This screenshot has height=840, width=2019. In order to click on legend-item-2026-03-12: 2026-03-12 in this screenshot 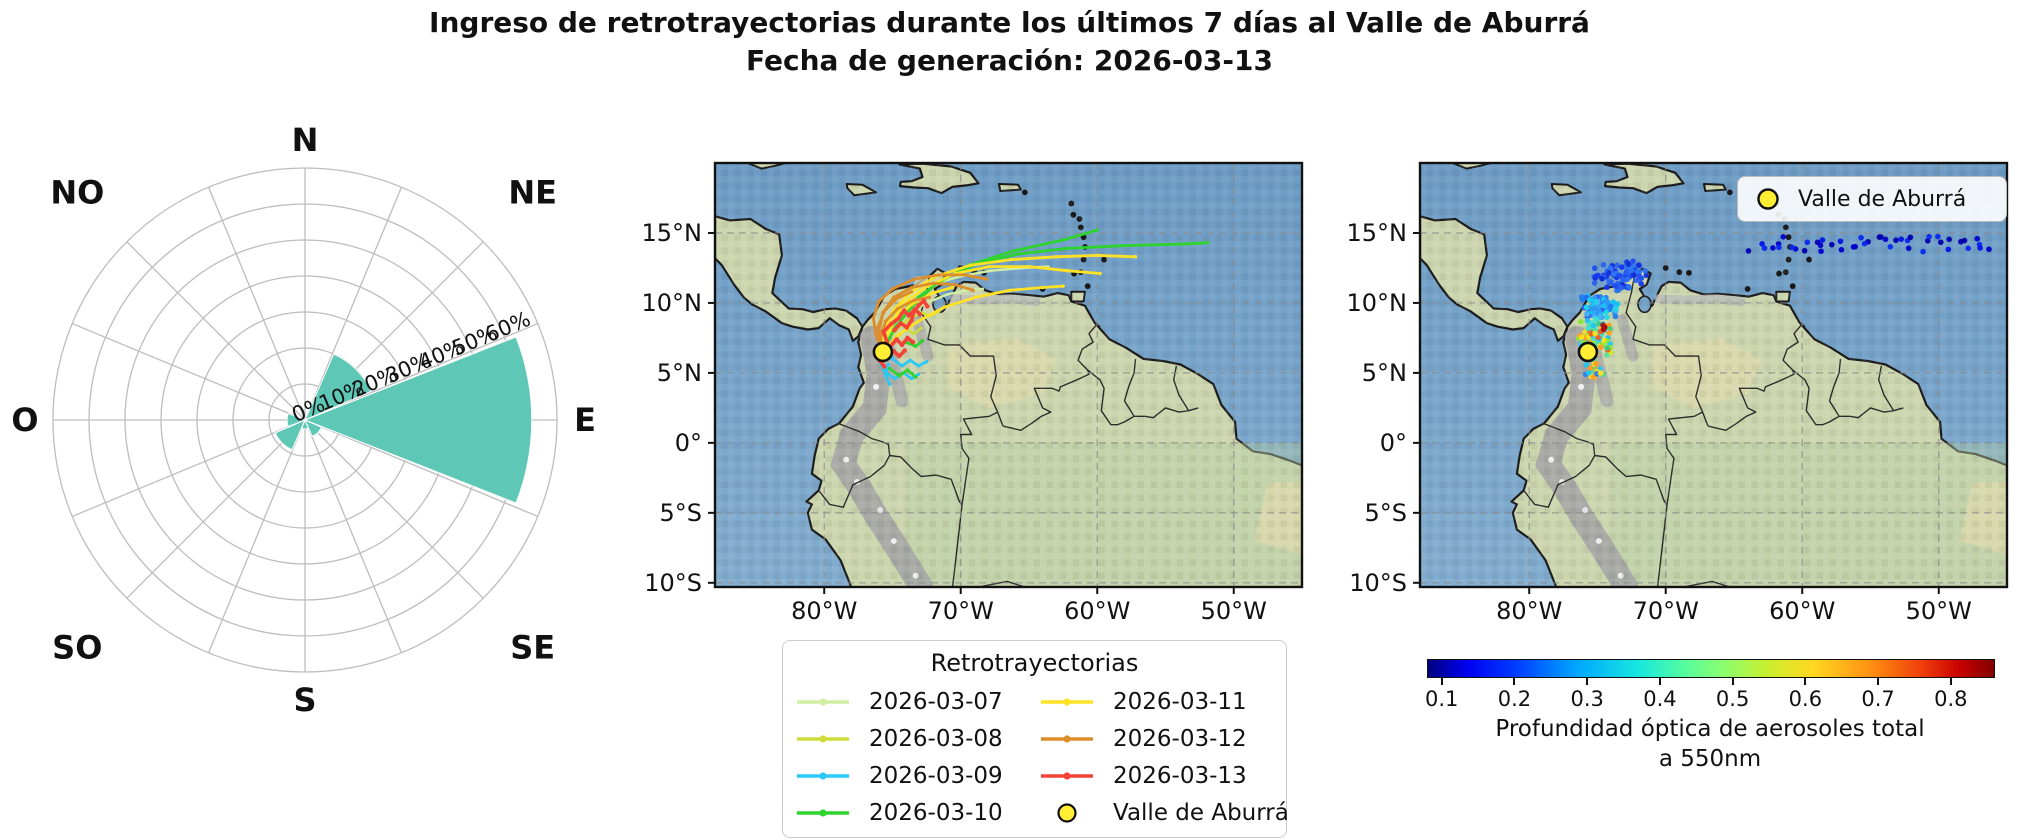, I will do `click(1143, 739)`.